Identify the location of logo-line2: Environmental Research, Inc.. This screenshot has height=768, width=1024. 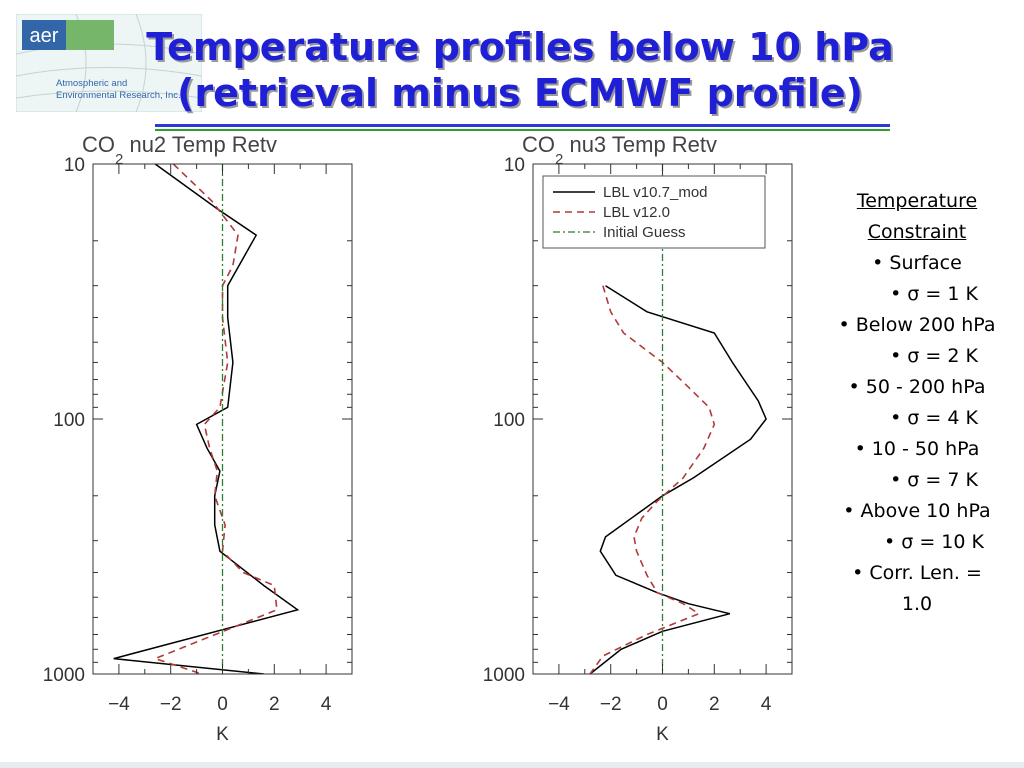
(118, 95).